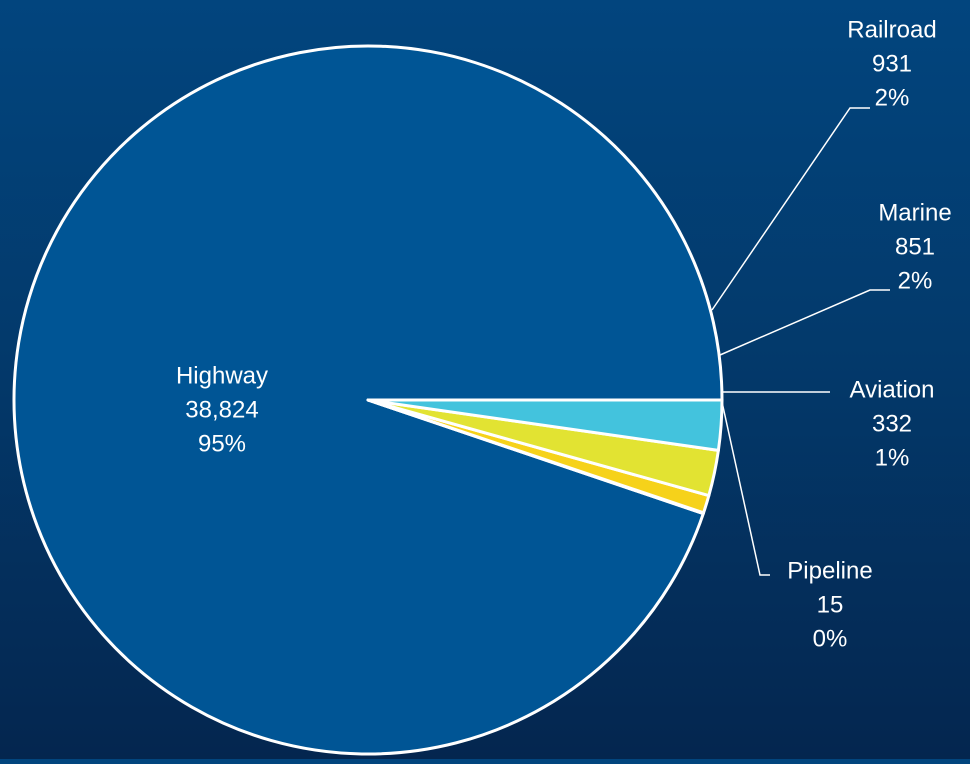 The image size is (970, 764). Describe the element at coordinates (222, 376) in the screenshot. I see `slice-label-highway: Highway` at that location.